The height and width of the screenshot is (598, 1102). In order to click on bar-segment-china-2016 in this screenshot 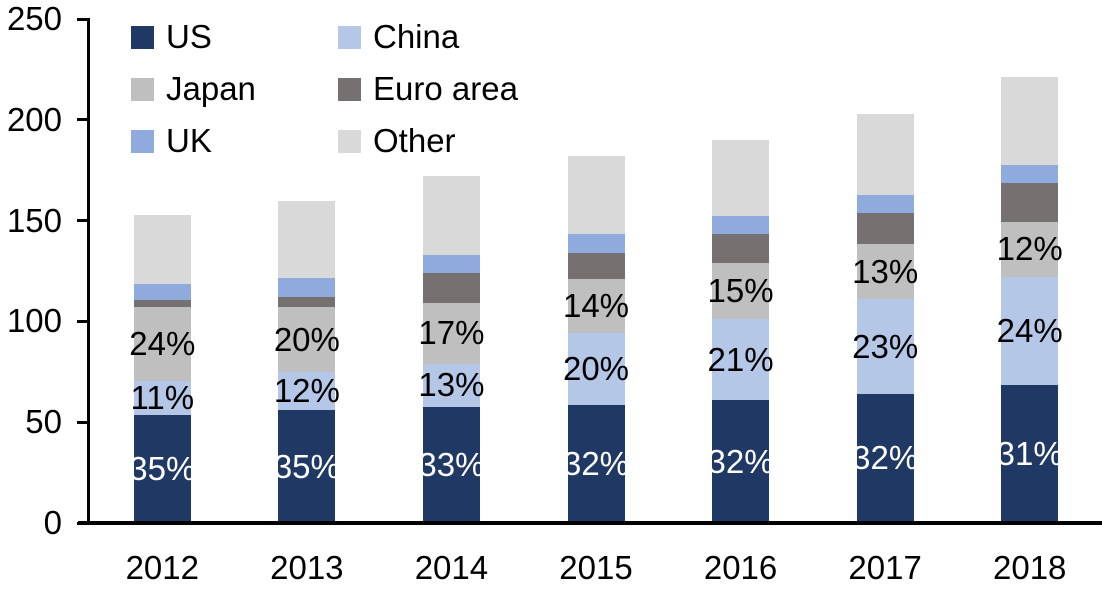, I will do `click(741, 359)`.